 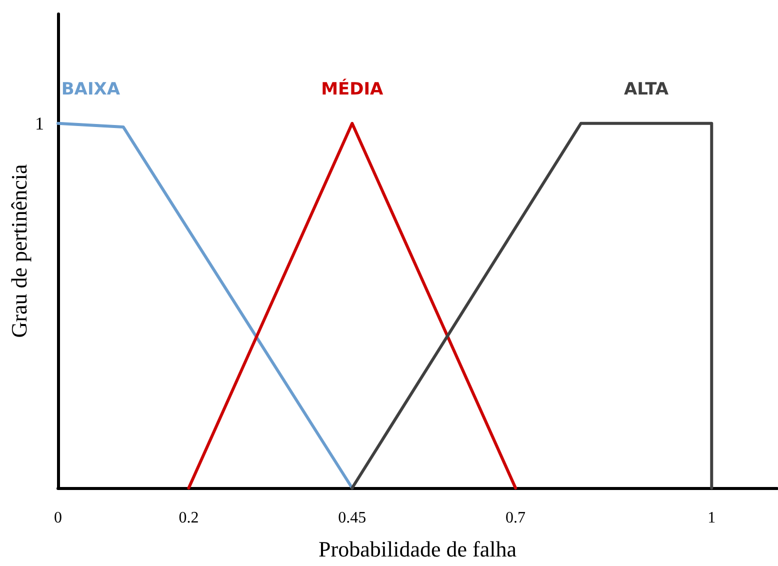 I want to click on x-tick-label: 0.7, so click(x=516, y=518).